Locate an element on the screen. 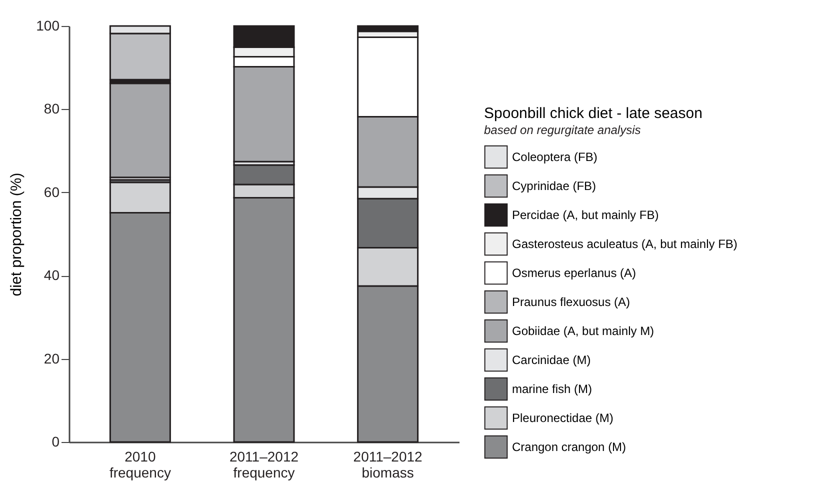  legend-label: Coleoptera (FB) is located at coordinates (555, 157).